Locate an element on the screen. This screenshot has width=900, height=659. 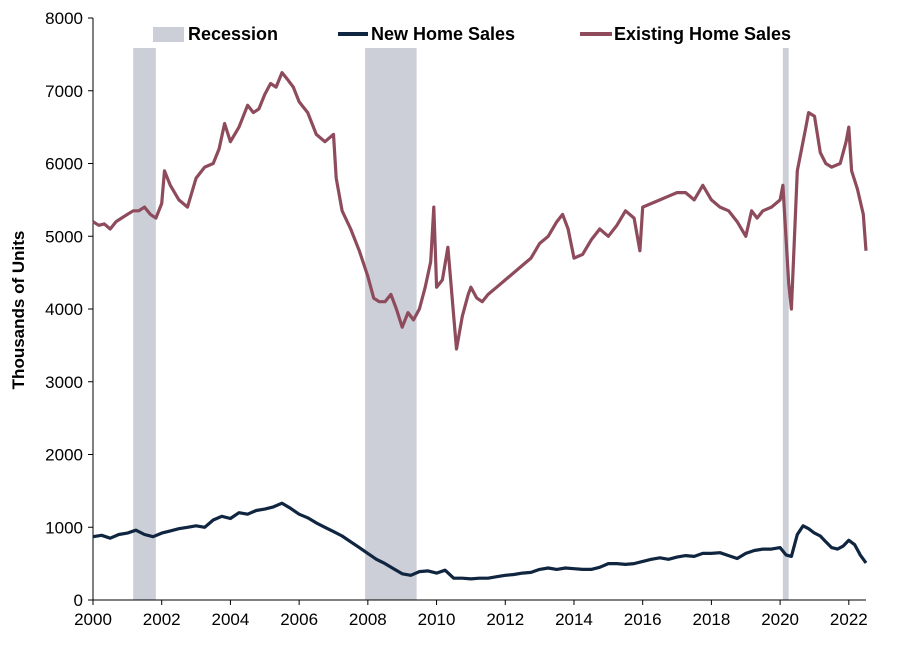
x-tick-label: 2002 is located at coordinates (162, 619).